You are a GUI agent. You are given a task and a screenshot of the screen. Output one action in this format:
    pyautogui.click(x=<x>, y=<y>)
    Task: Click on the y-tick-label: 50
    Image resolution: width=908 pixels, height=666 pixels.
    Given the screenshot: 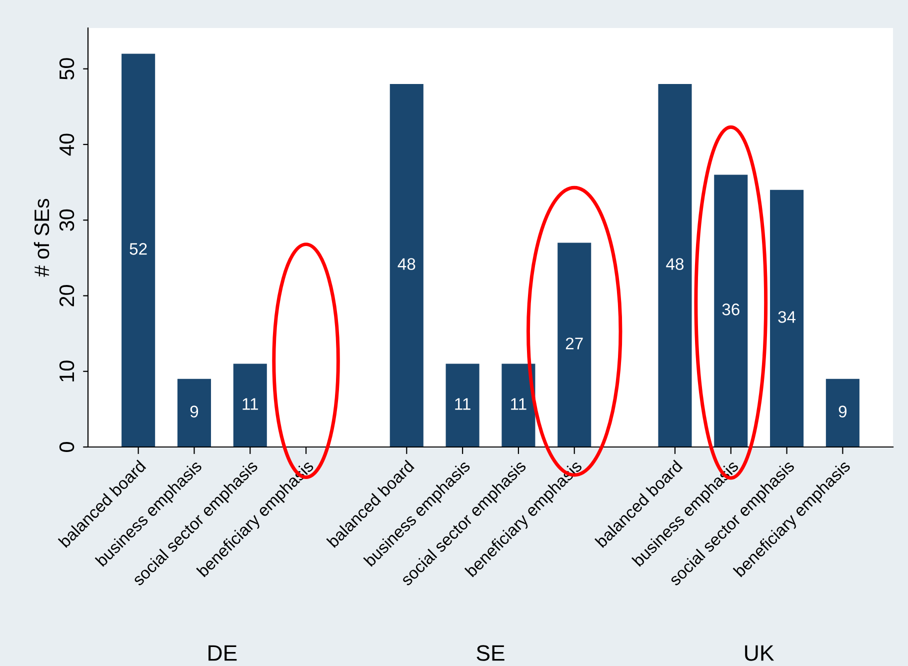 What is the action you would take?
    pyautogui.click(x=66, y=69)
    